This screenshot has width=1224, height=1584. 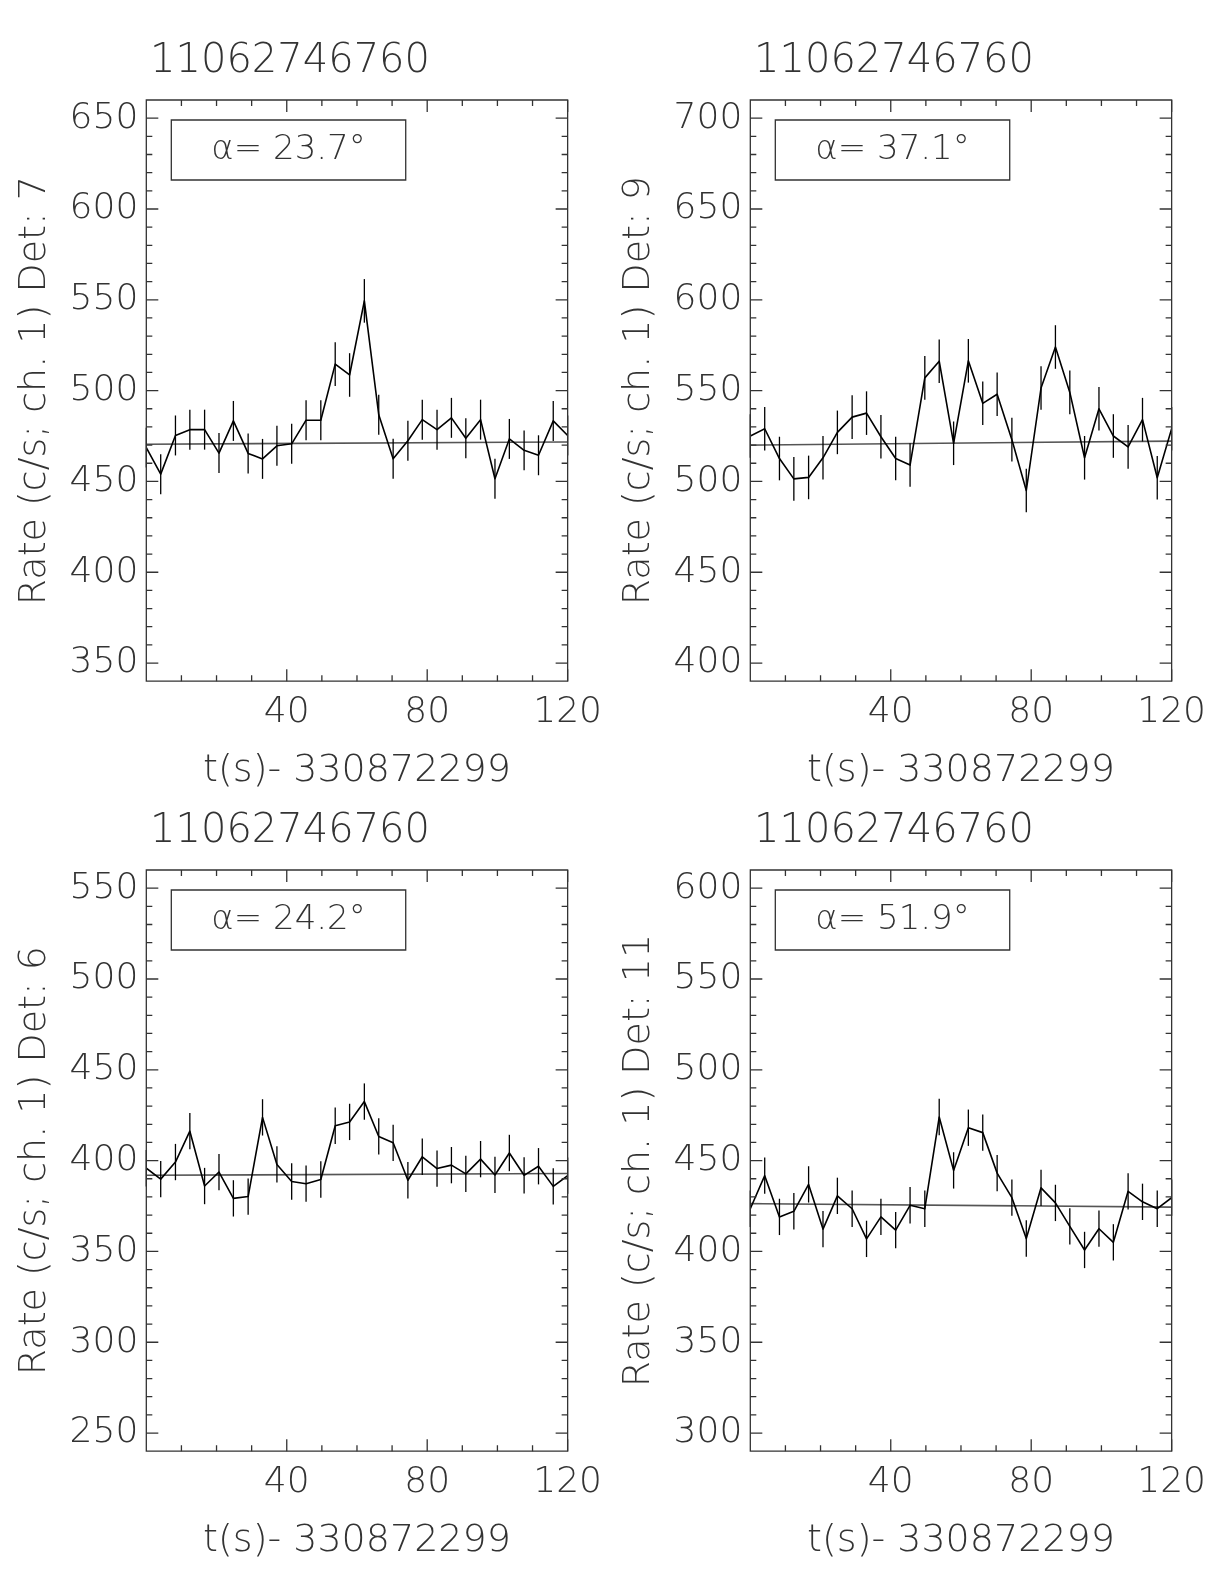 What do you see at coordinates (288, 146) in the screenshot?
I see `annotation: α= 23.7°` at bounding box center [288, 146].